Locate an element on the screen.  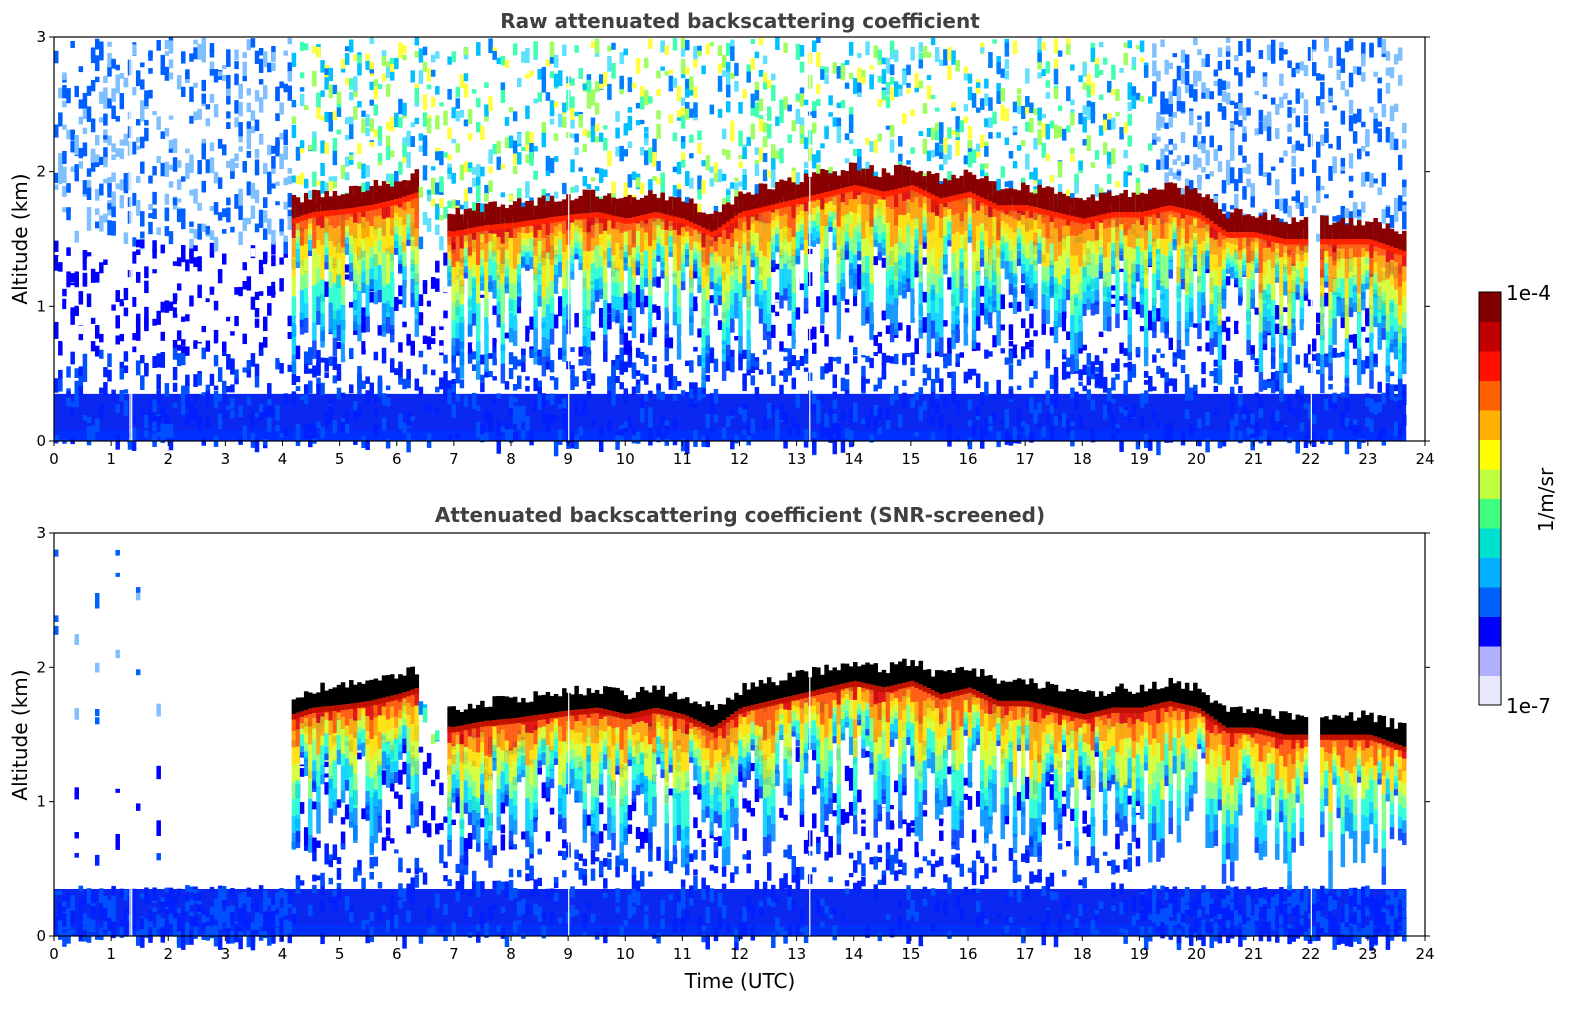
colorbar-frame is located at coordinates (1490, 498).